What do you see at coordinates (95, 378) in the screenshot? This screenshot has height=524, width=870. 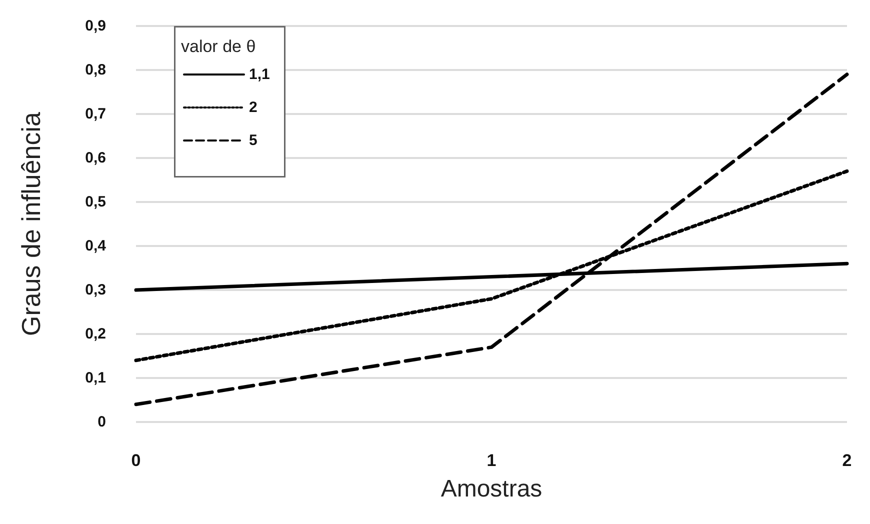 I see `y-tick-label: 0,1` at bounding box center [95, 378].